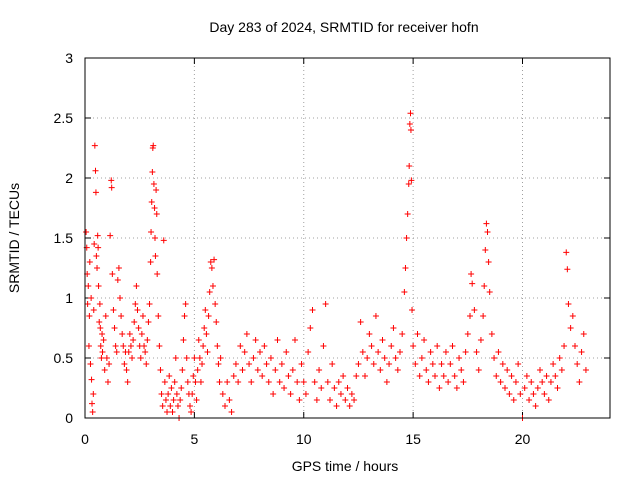 Image resolution: width=640 pixels, height=480 pixels. I want to click on x-tick-label: 0, so click(85, 439).